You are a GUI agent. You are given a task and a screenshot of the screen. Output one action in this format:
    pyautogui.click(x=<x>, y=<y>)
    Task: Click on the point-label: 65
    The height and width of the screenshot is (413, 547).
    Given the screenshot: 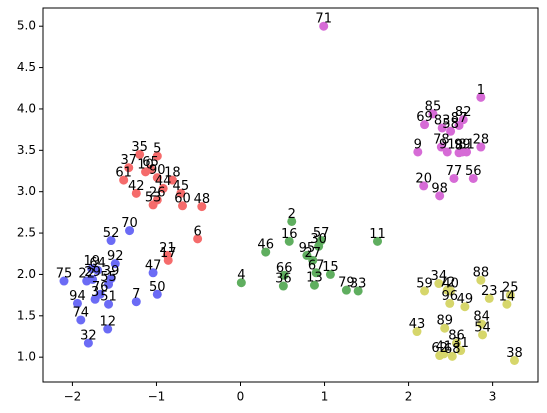 What is the action you would take?
    pyautogui.click(x=150, y=162)
    